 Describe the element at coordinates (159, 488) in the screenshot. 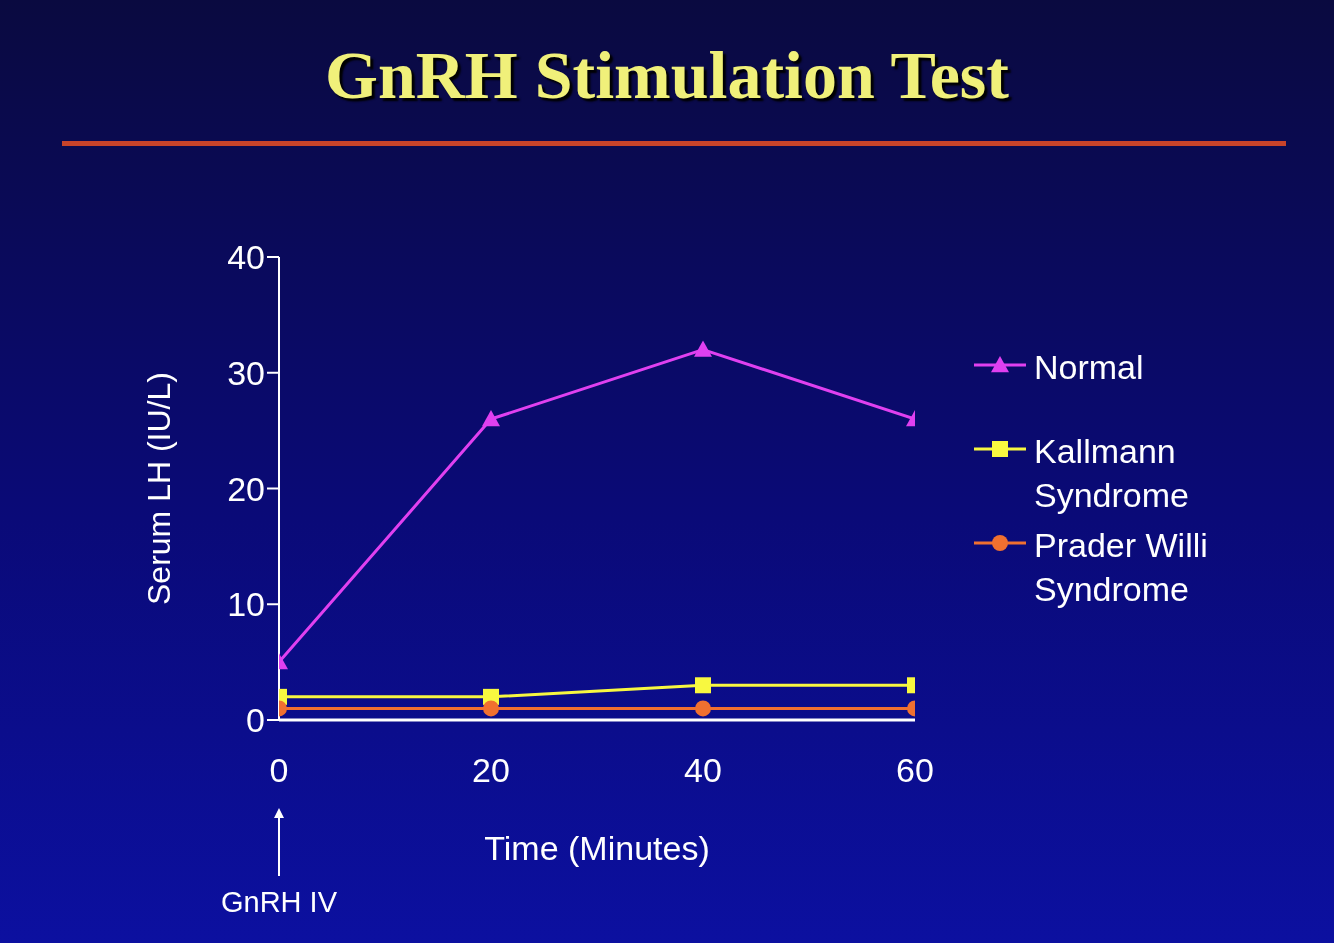

I see `y-axis-title: Serum LH (IU/L)` at that location.